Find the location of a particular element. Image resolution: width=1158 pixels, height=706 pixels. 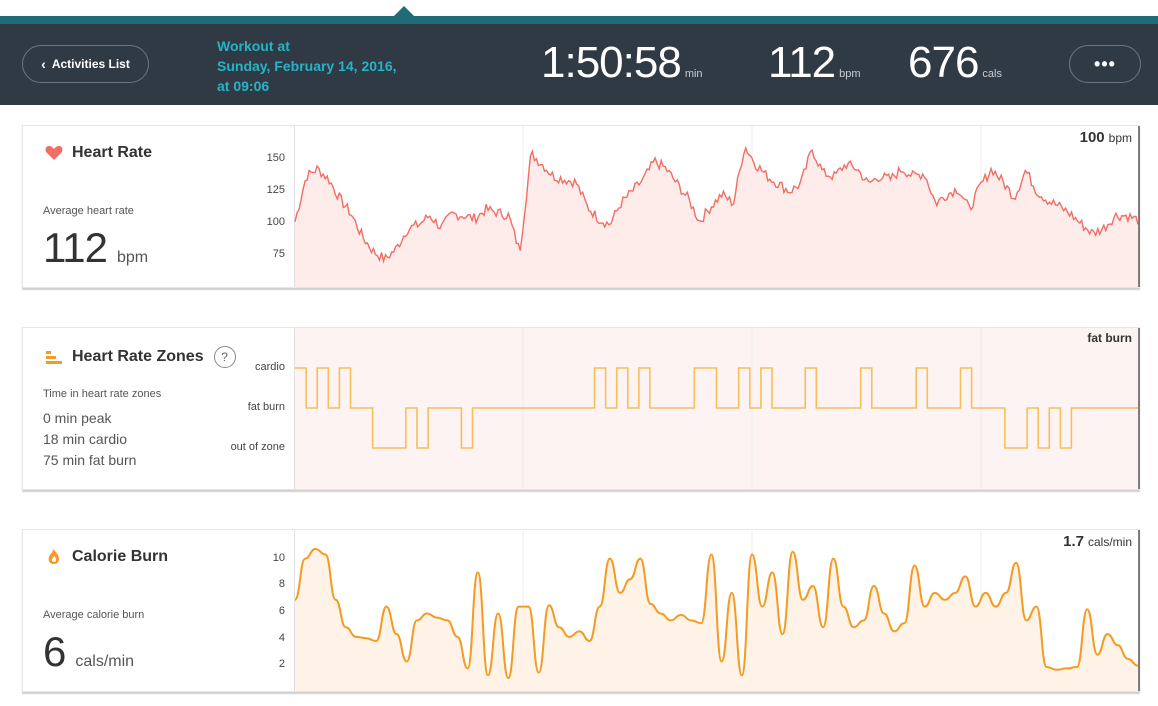

avg-calorie-burn-label: Average calorie burn is located at coordinates (94, 615).